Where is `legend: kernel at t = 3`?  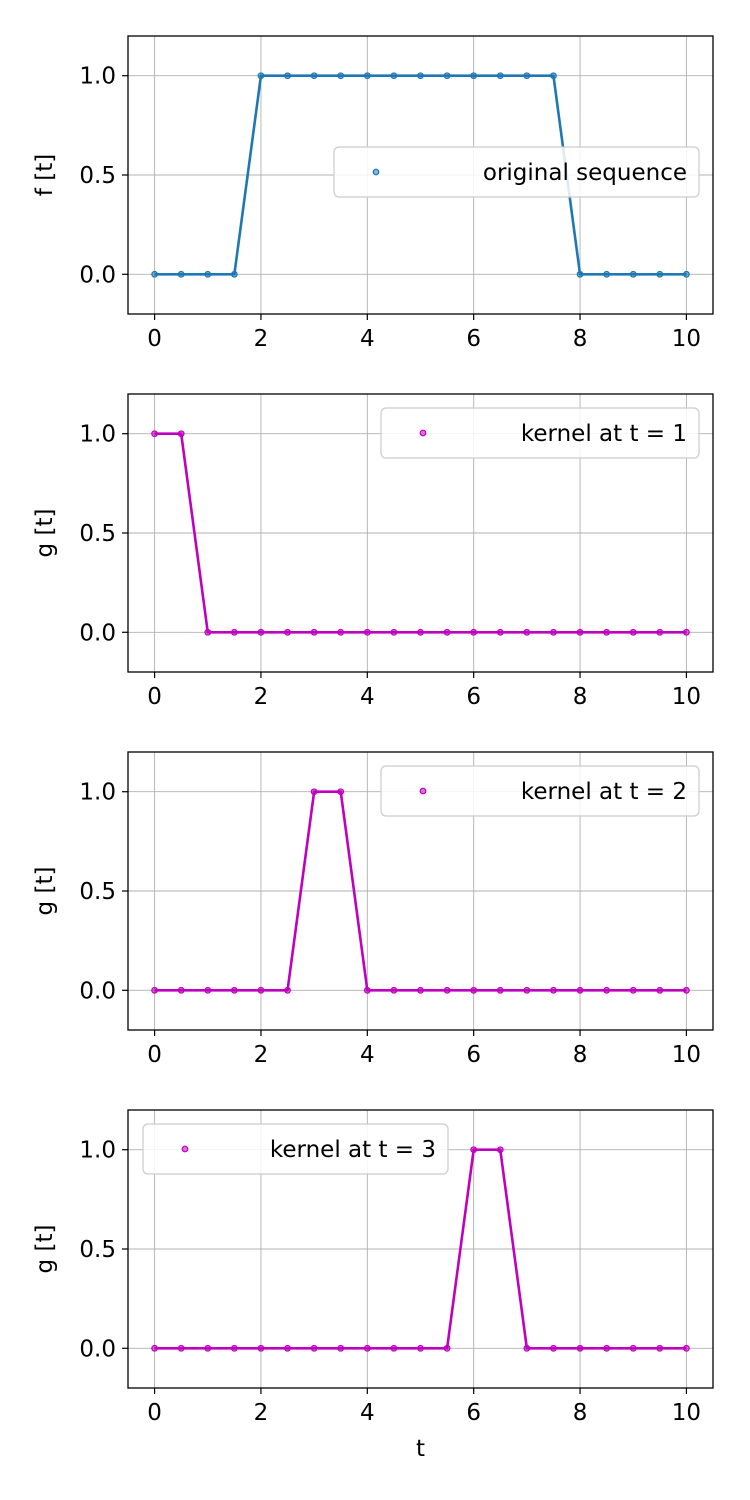 legend: kernel at t = 3 is located at coordinates (295, 1149).